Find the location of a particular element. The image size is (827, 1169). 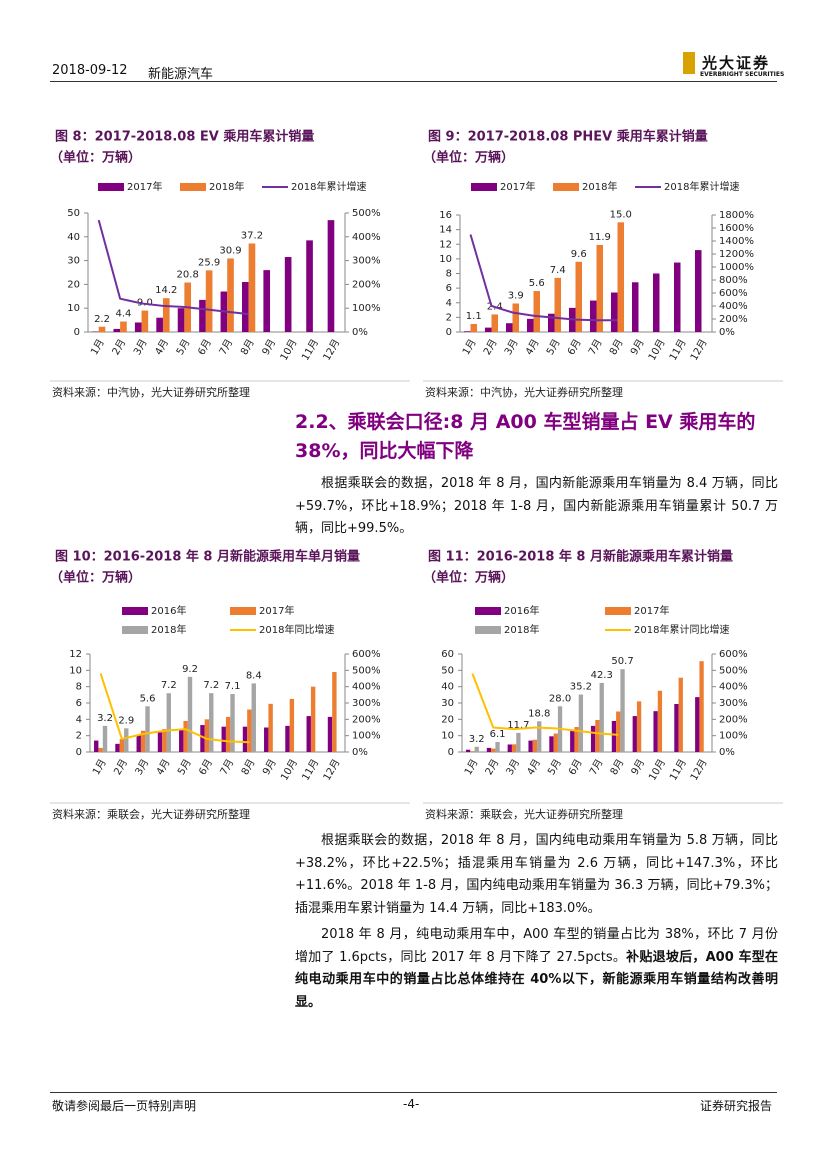

legend-label: 2017年 is located at coordinates (276, 610).